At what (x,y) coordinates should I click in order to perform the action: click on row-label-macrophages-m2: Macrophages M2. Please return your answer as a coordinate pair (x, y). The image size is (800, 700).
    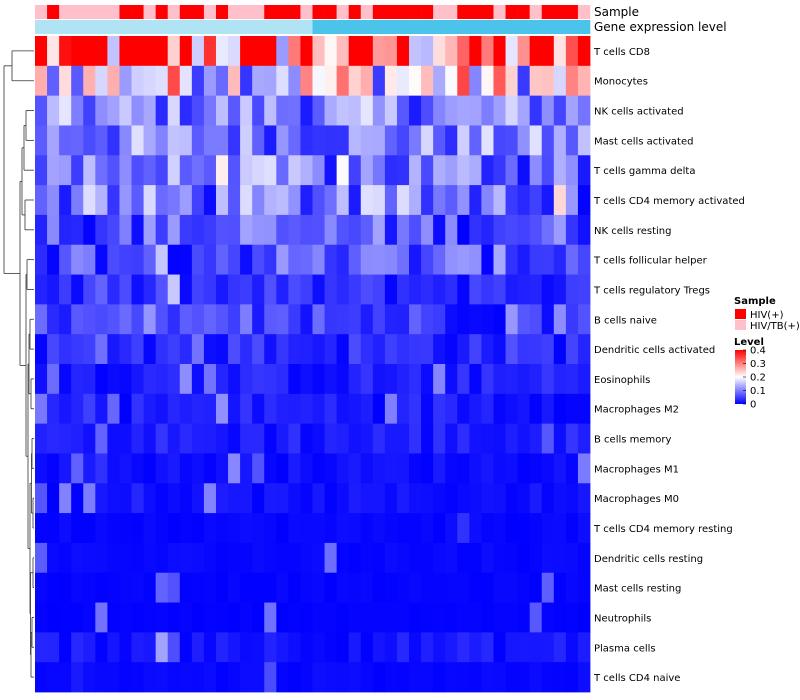
    Looking at the image, I should click on (636, 410).